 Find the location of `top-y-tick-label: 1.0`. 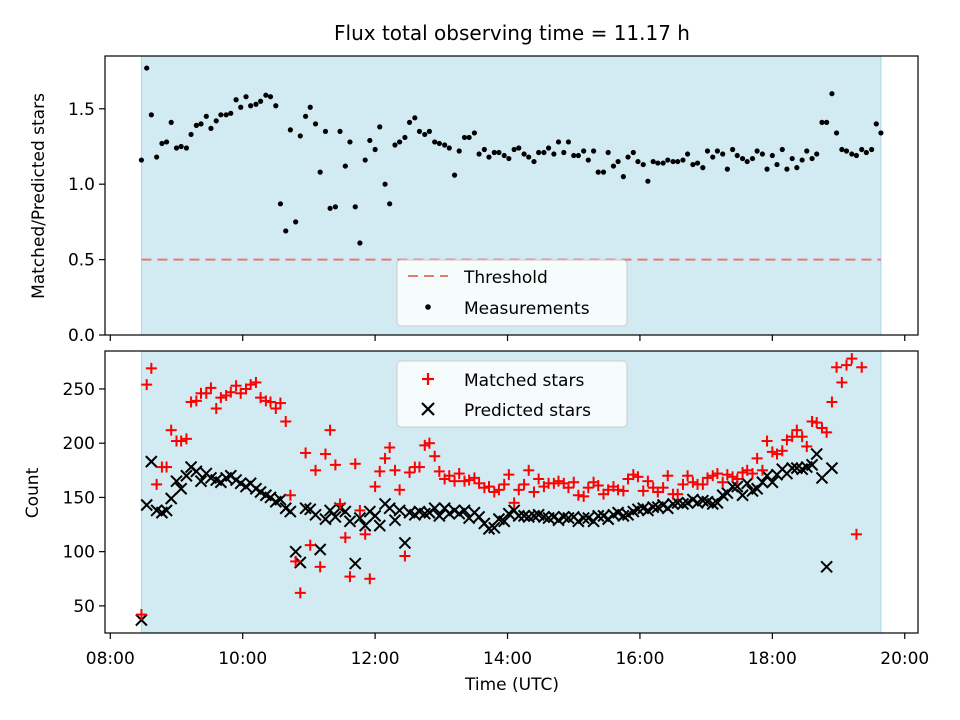

top-y-tick-label: 1.0 is located at coordinates (81, 185).